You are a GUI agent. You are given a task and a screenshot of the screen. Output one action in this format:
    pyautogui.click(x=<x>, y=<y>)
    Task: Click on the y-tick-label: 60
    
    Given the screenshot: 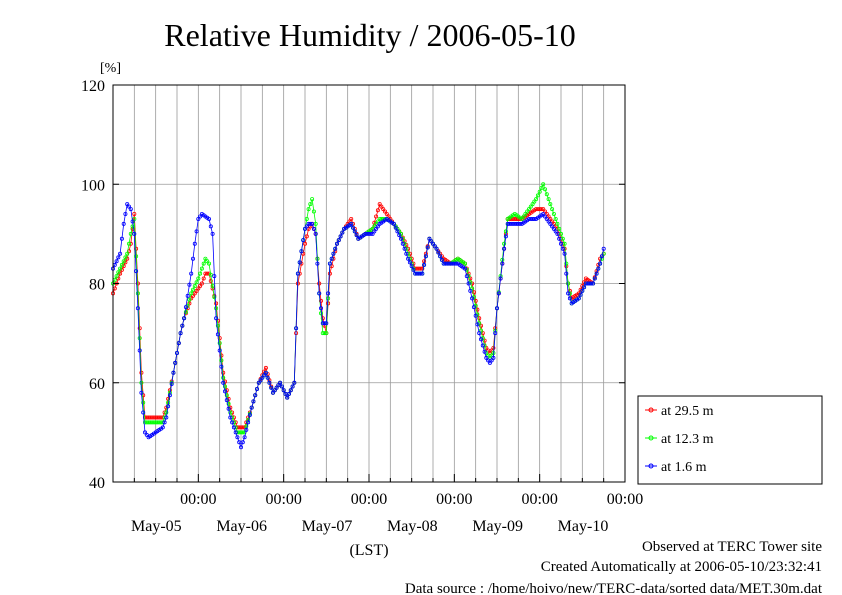 What is the action you would take?
    pyautogui.click(x=97, y=384)
    